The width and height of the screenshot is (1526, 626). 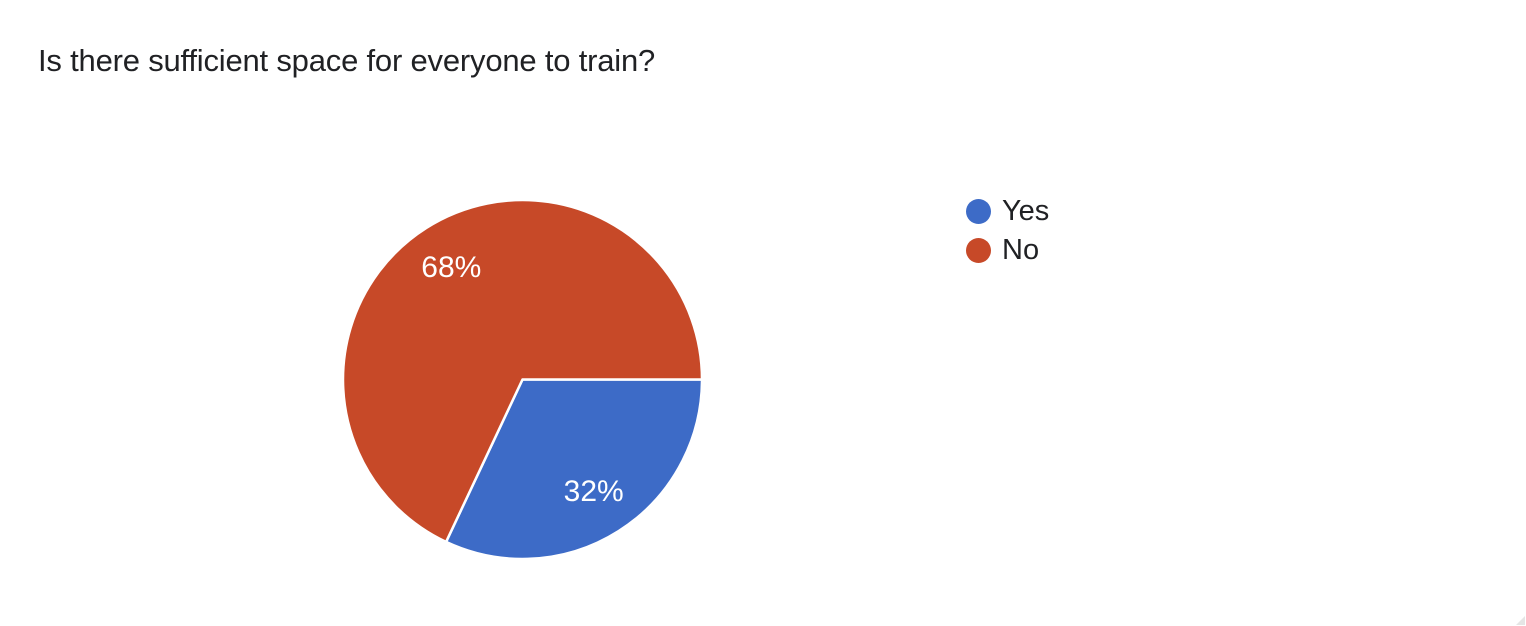 I want to click on pie-slice-label: 32%, so click(x=594, y=491).